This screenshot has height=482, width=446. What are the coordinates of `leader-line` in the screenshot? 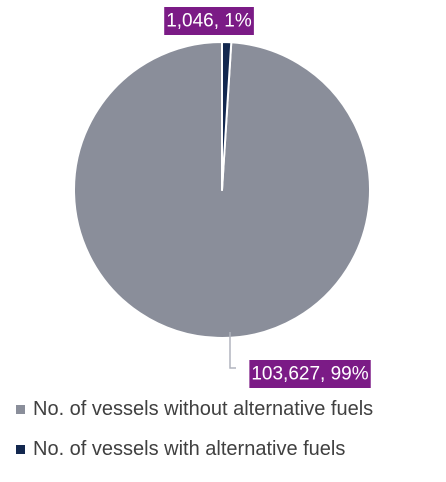 It's located at (232, 350).